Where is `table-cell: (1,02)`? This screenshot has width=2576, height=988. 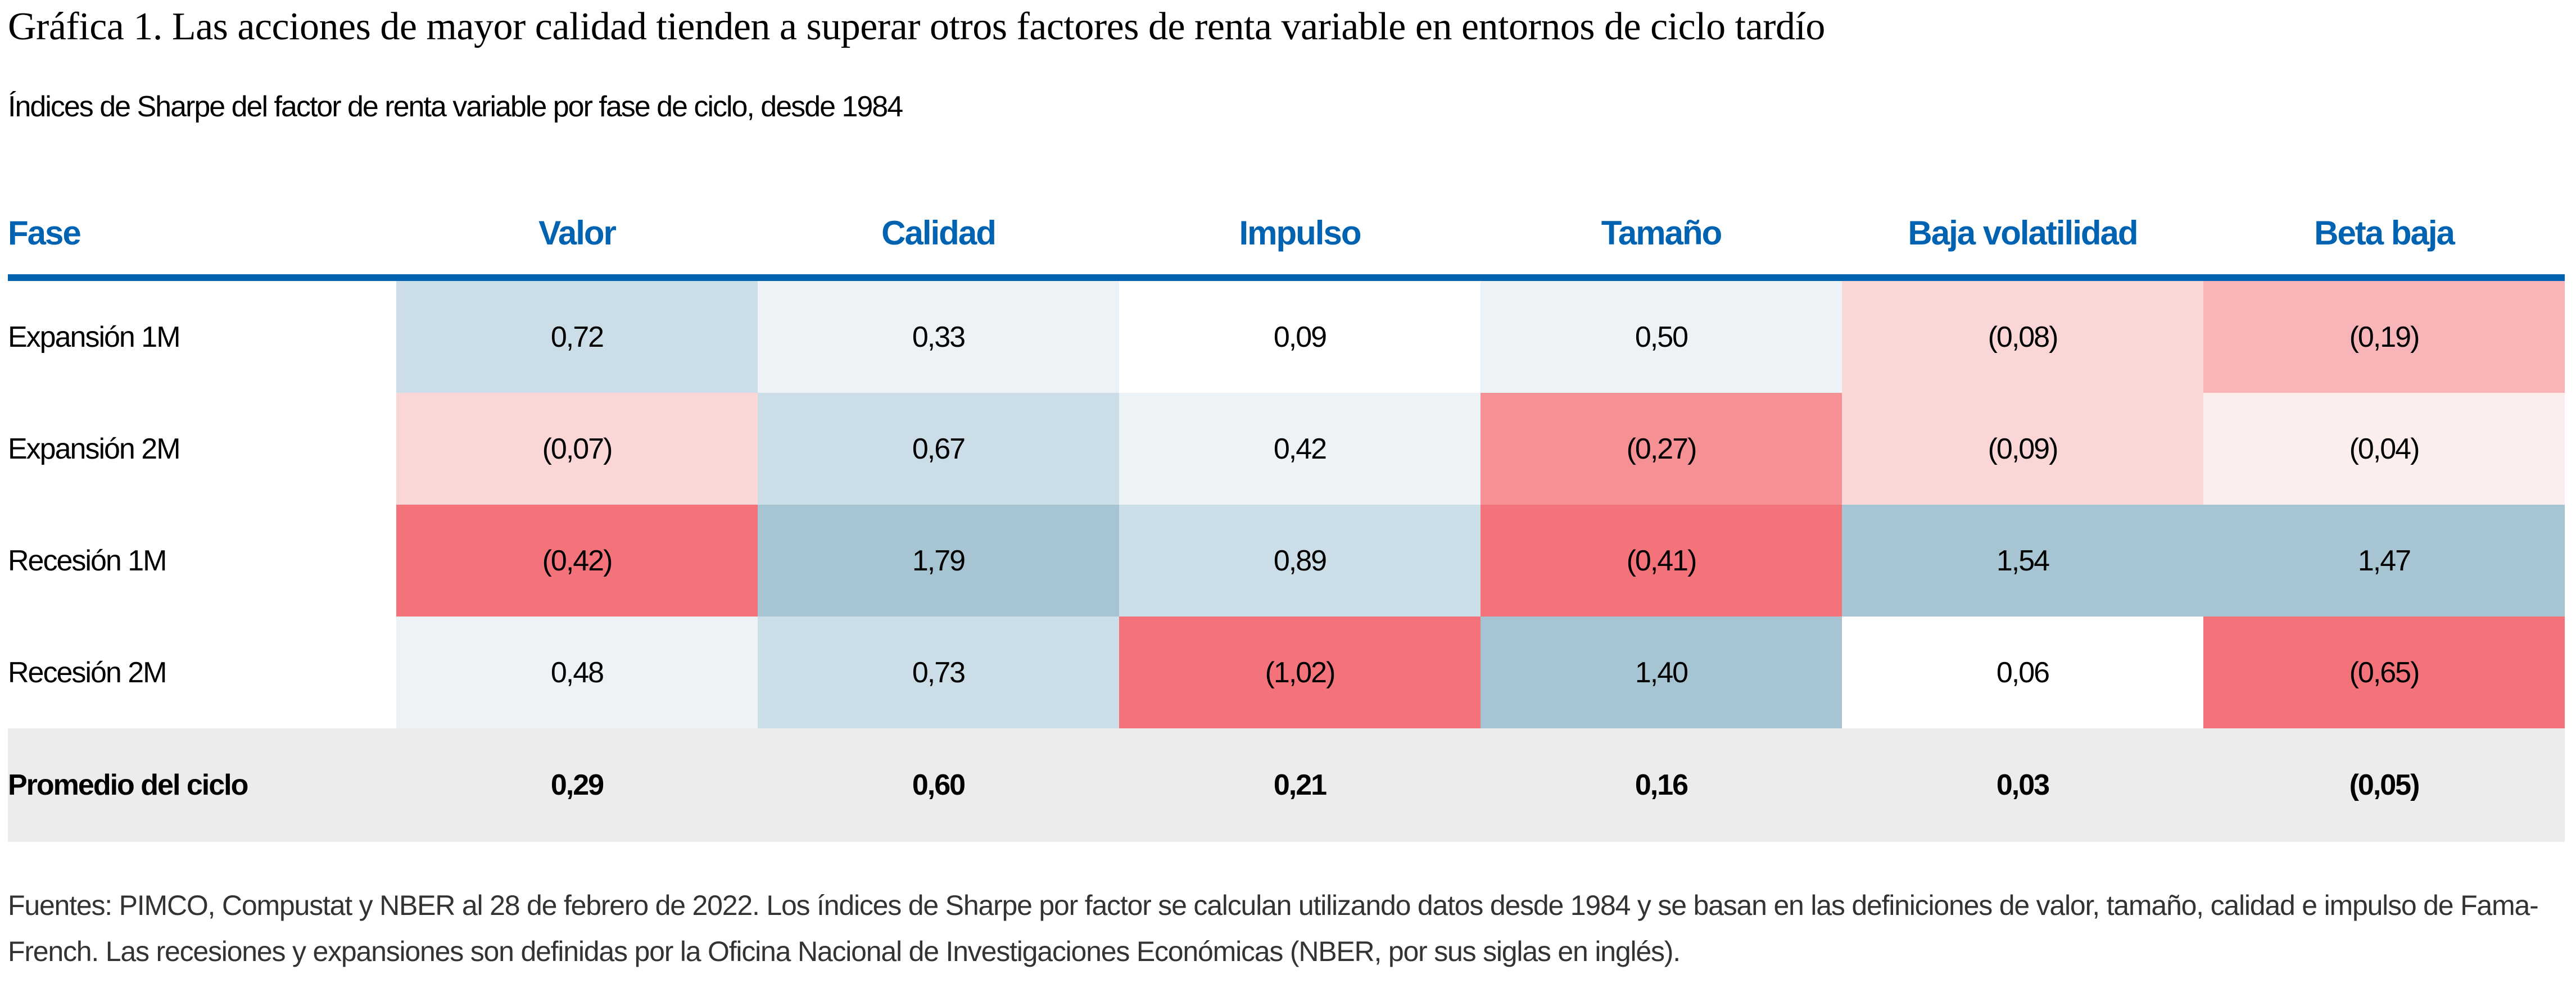 table-cell: (1,02) is located at coordinates (1300, 673).